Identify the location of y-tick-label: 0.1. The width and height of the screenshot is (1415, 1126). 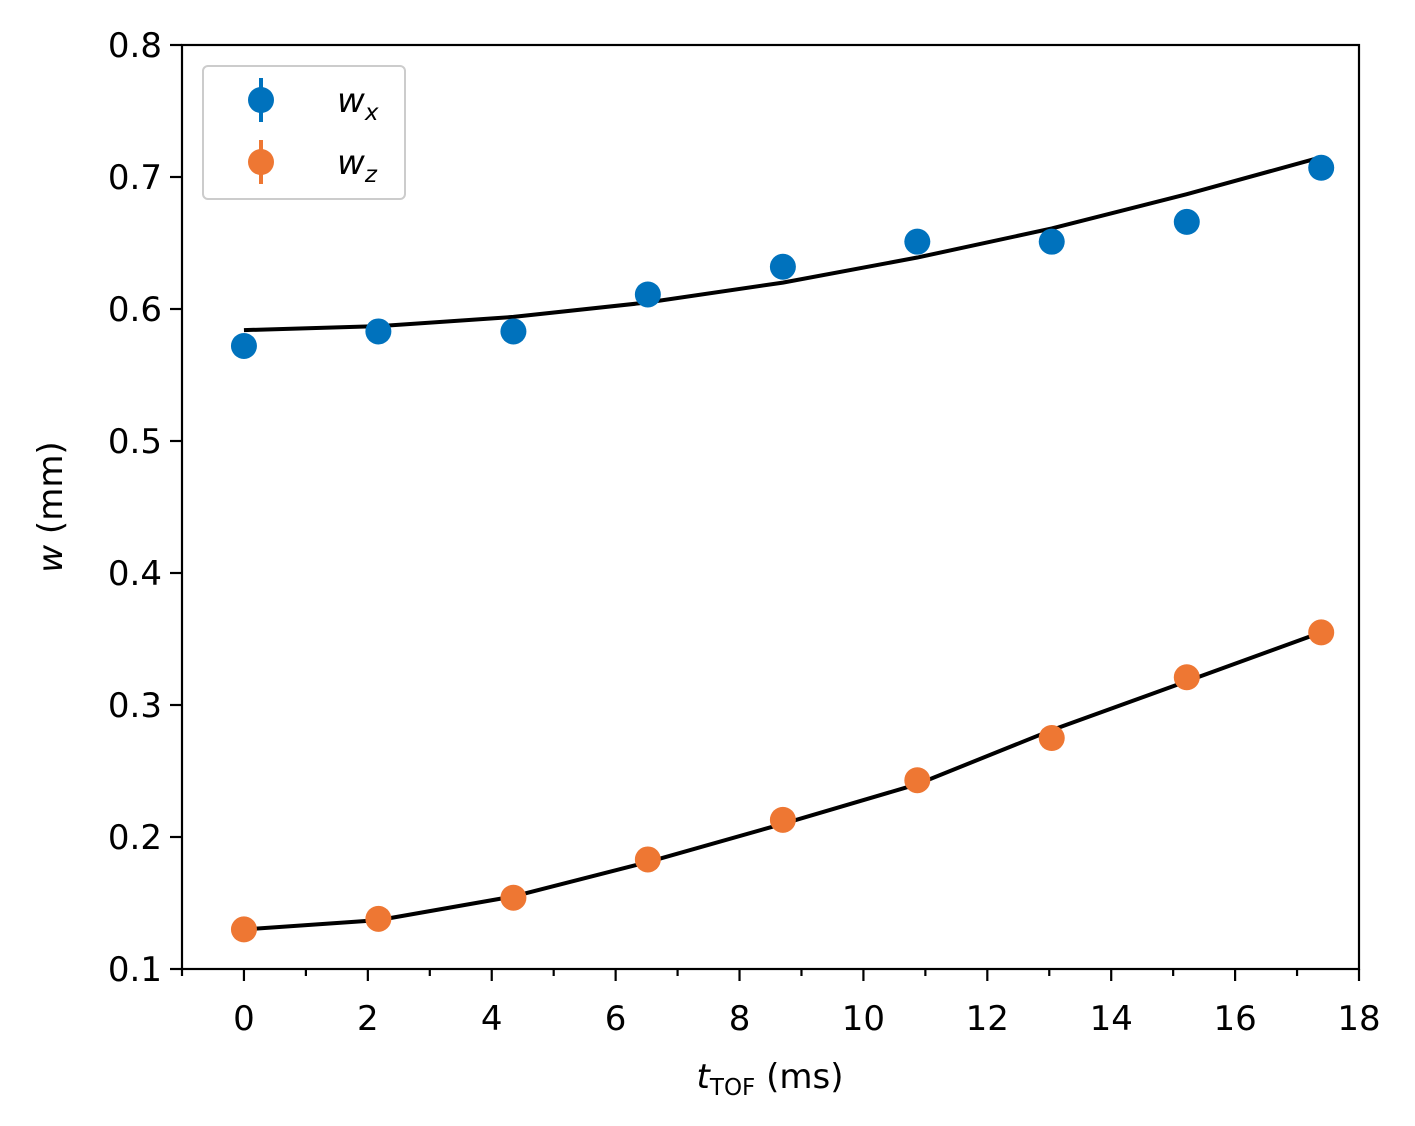
(135, 970).